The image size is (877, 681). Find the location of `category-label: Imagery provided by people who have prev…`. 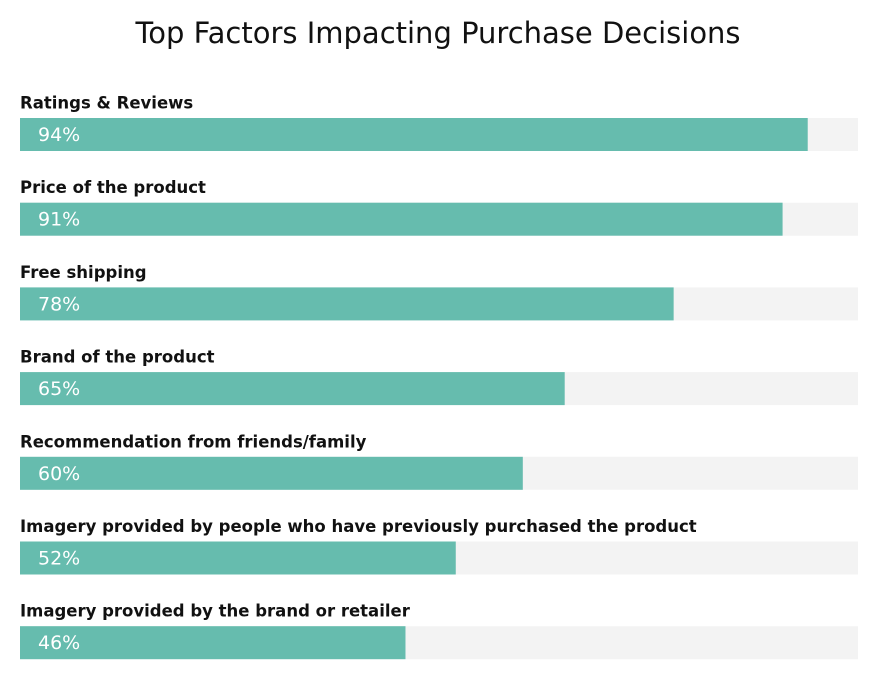

category-label: Imagery provided by people who have prev… is located at coordinates (358, 526).